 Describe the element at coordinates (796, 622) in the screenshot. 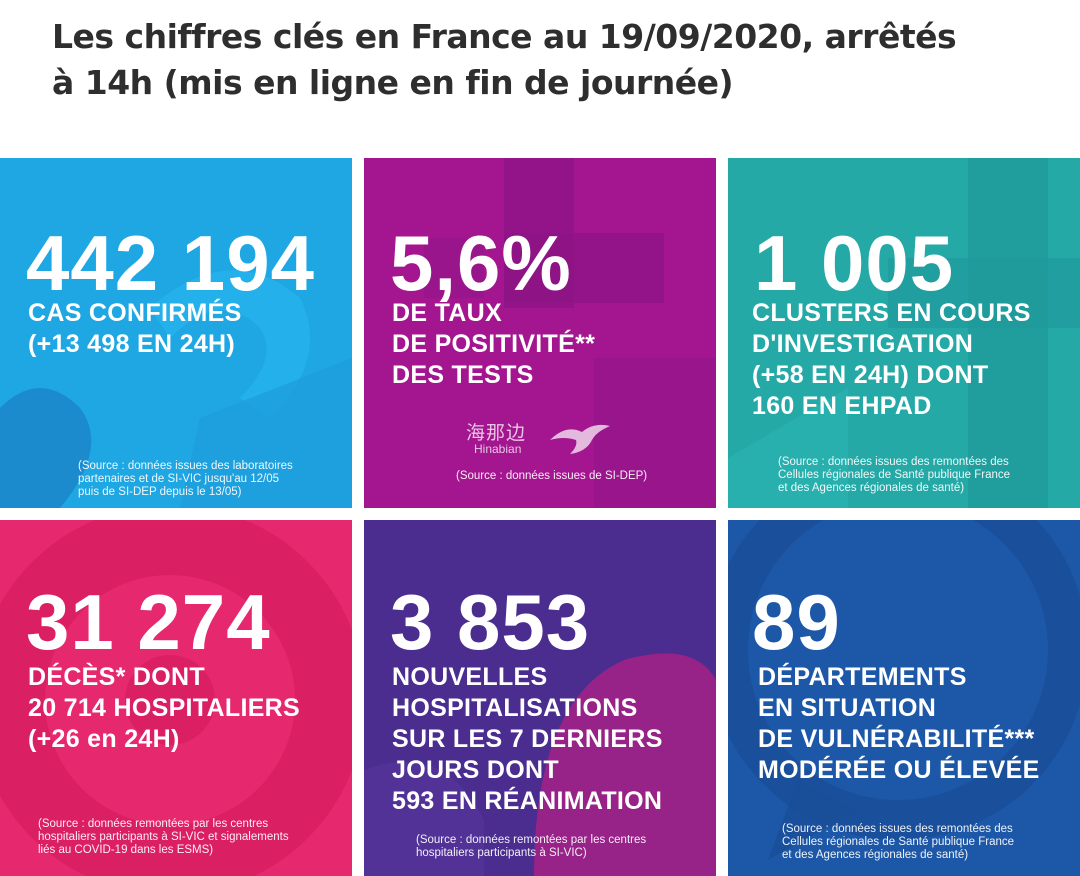

I see `departments-value: 89` at that location.